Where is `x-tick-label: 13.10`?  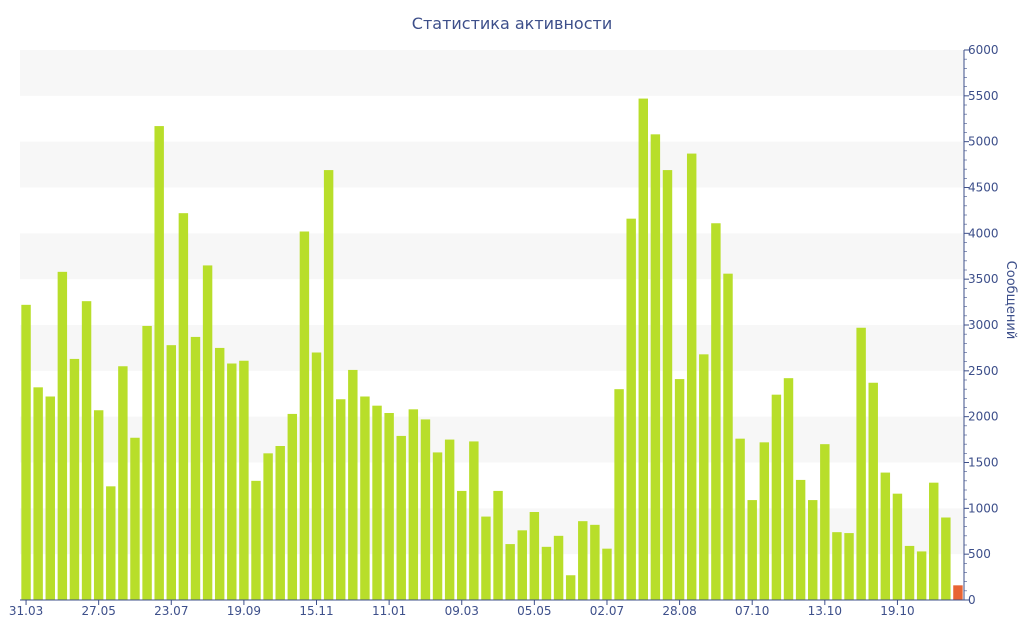 x-tick-label: 13.10 is located at coordinates (825, 611).